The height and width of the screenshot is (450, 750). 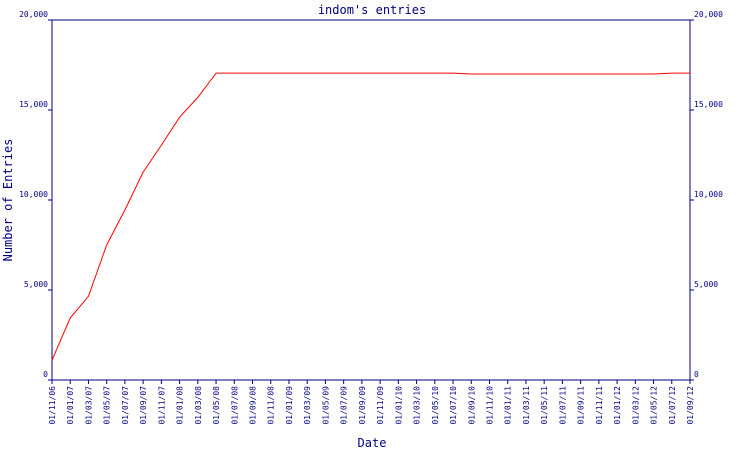 What do you see at coordinates (690, 405) in the screenshot?
I see `x-tick-label: 01/09/12` at bounding box center [690, 405].